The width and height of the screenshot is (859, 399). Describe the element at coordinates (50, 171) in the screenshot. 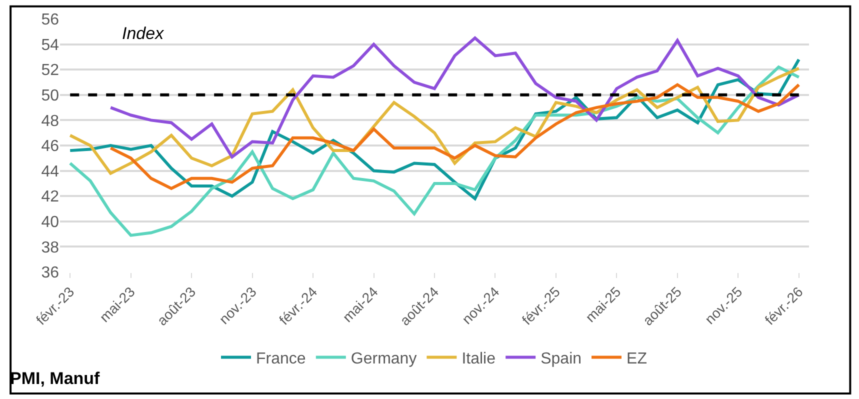

I see `y-tick-label: 44` at that location.